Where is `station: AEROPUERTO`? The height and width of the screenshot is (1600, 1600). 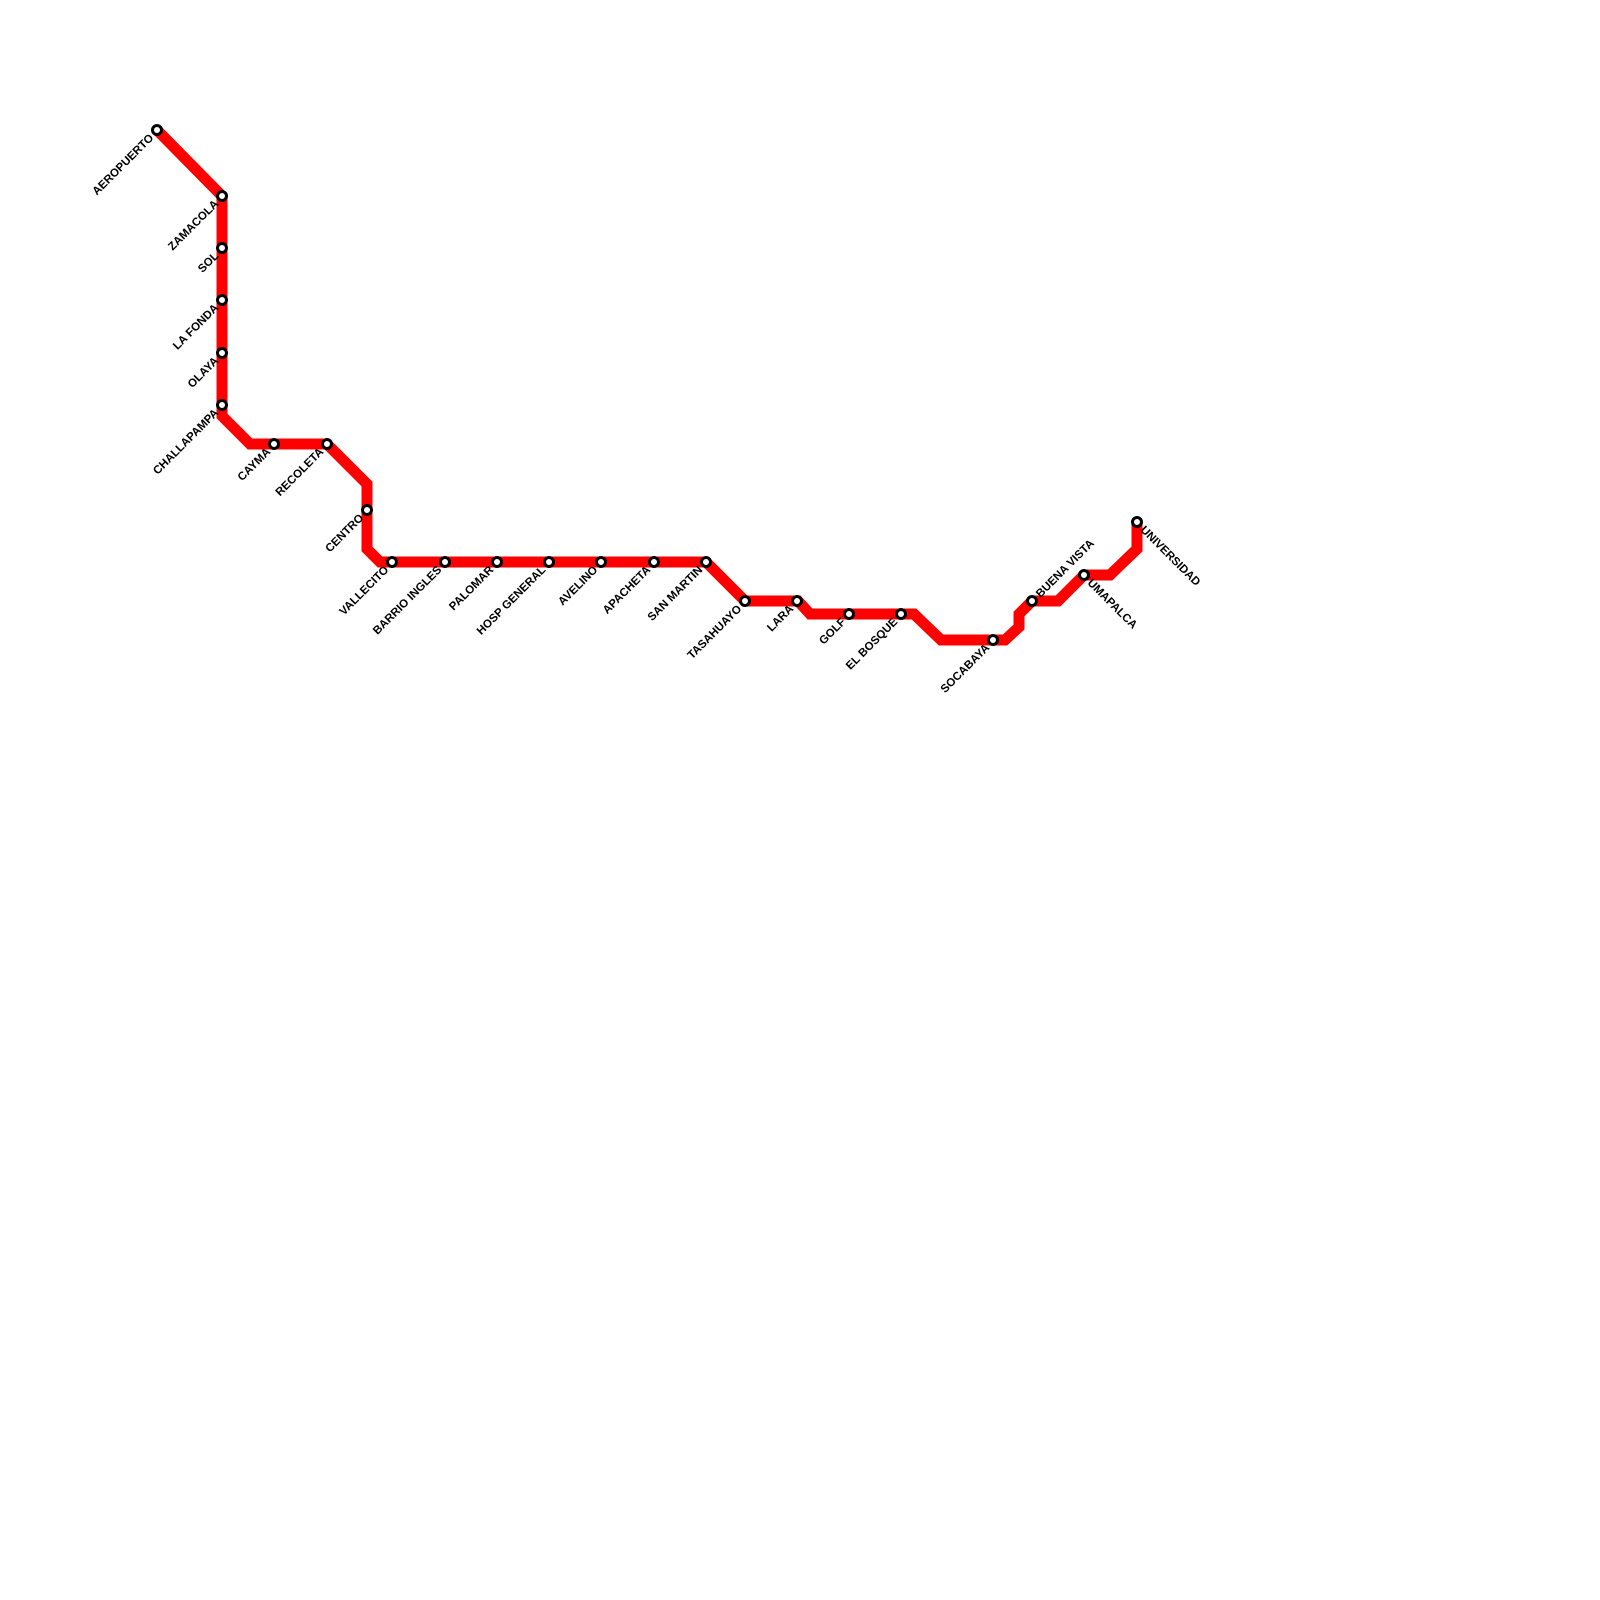 station: AEROPUERTO is located at coordinates (127, 161).